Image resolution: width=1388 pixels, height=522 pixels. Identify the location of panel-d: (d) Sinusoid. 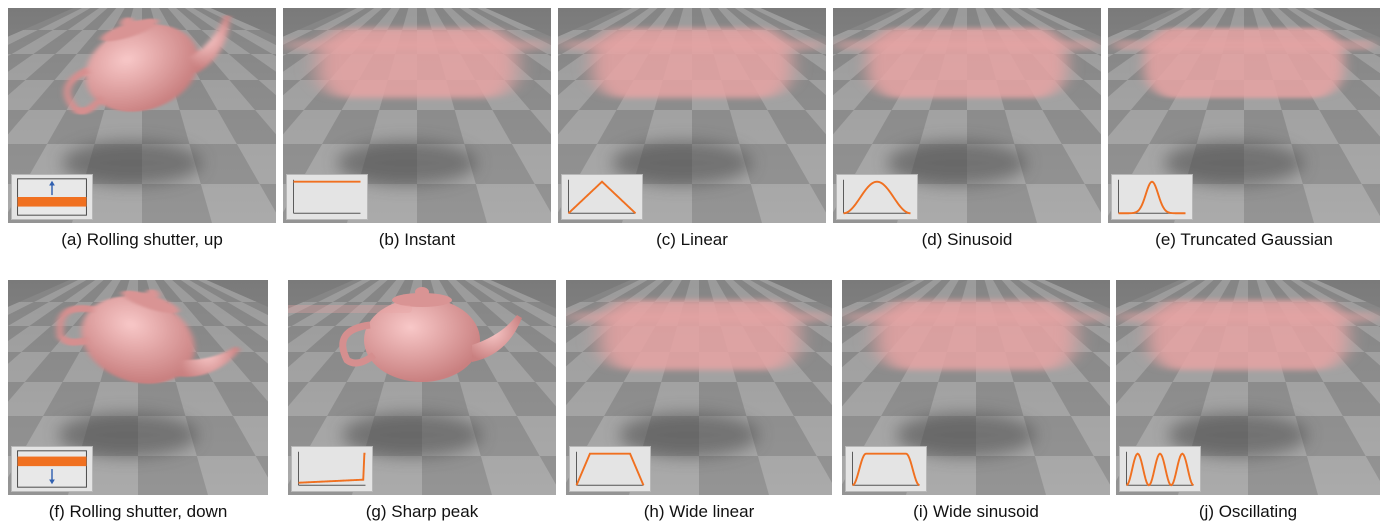
(967, 129).